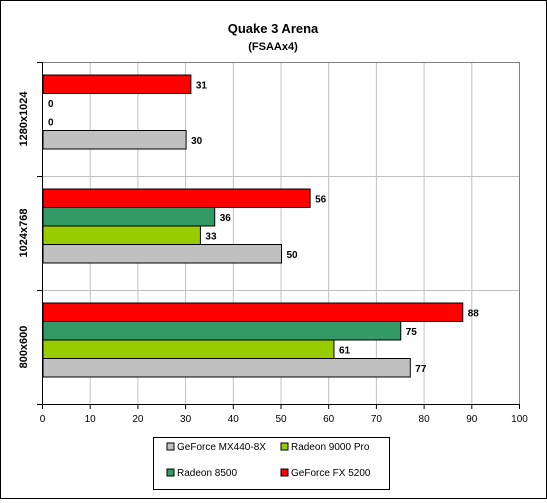 This screenshot has width=547, height=503. What do you see at coordinates (91, 419) in the screenshot?
I see `x-tick-label: 10` at bounding box center [91, 419].